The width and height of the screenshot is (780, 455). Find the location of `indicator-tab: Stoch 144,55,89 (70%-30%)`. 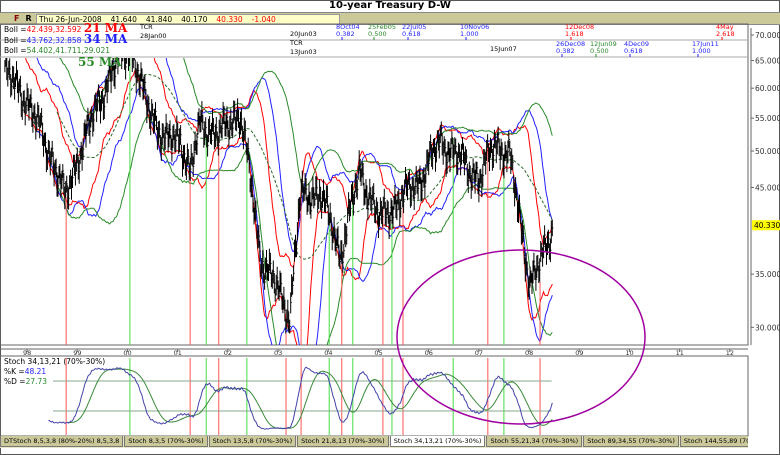

indicator-tab: Stoch 144,55,89 (70%-30%) is located at coordinates (713, 441).